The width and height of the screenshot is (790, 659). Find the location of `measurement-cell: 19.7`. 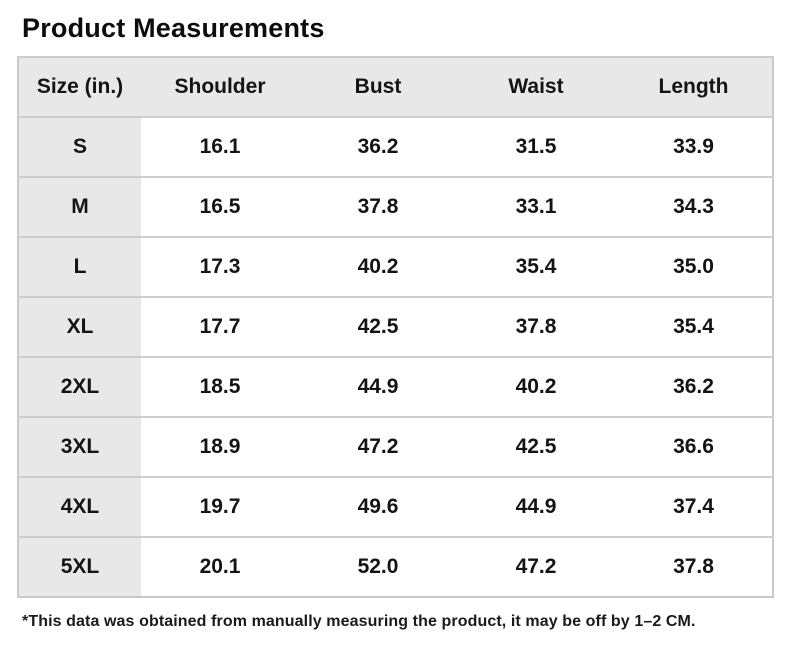

measurement-cell: 19.7 is located at coordinates (220, 506).